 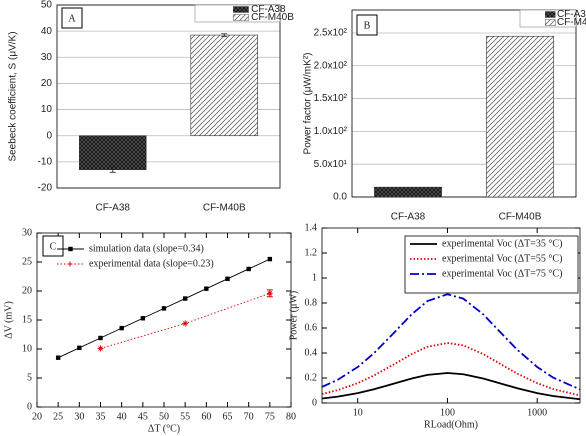 What do you see at coordinates (331, 164) in the screenshot?
I see `y-tick-label: 5.0x10¹` at bounding box center [331, 164].